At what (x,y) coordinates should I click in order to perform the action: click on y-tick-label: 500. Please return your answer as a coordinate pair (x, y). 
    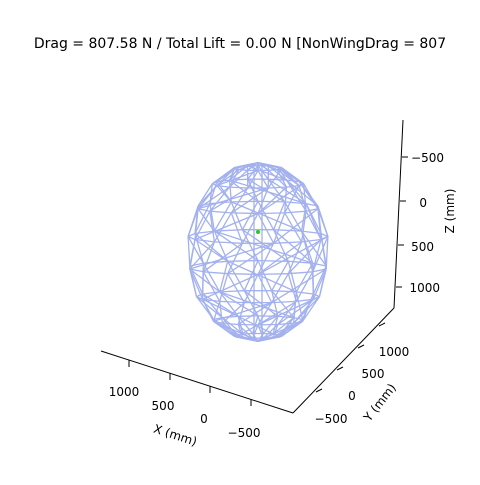
    Looking at the image, I should click on (373, 374).